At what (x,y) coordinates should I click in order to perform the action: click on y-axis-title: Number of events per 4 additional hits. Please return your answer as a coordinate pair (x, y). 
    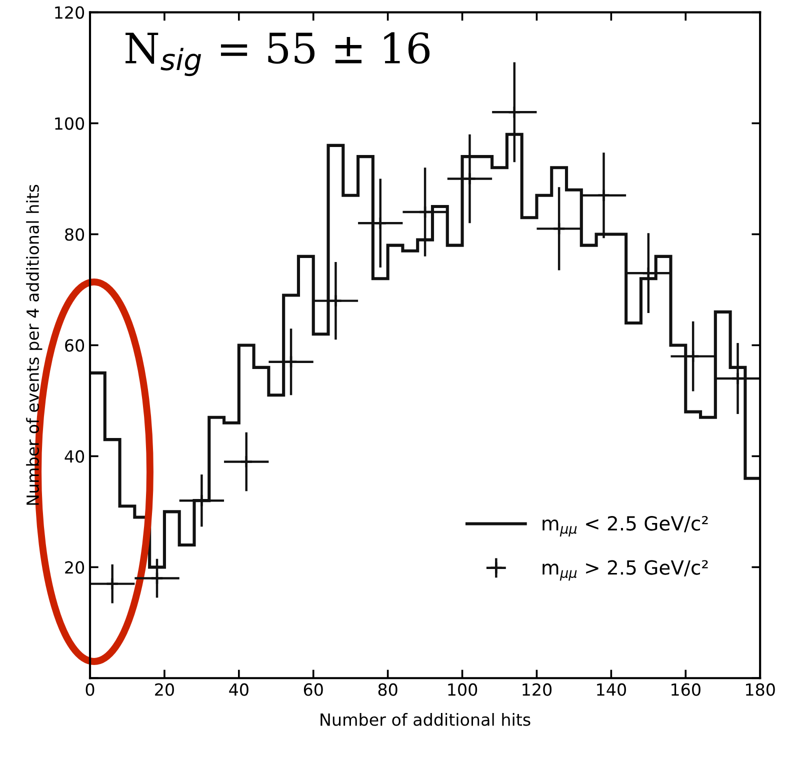
    Looking at the image, I should click on (34, 344).